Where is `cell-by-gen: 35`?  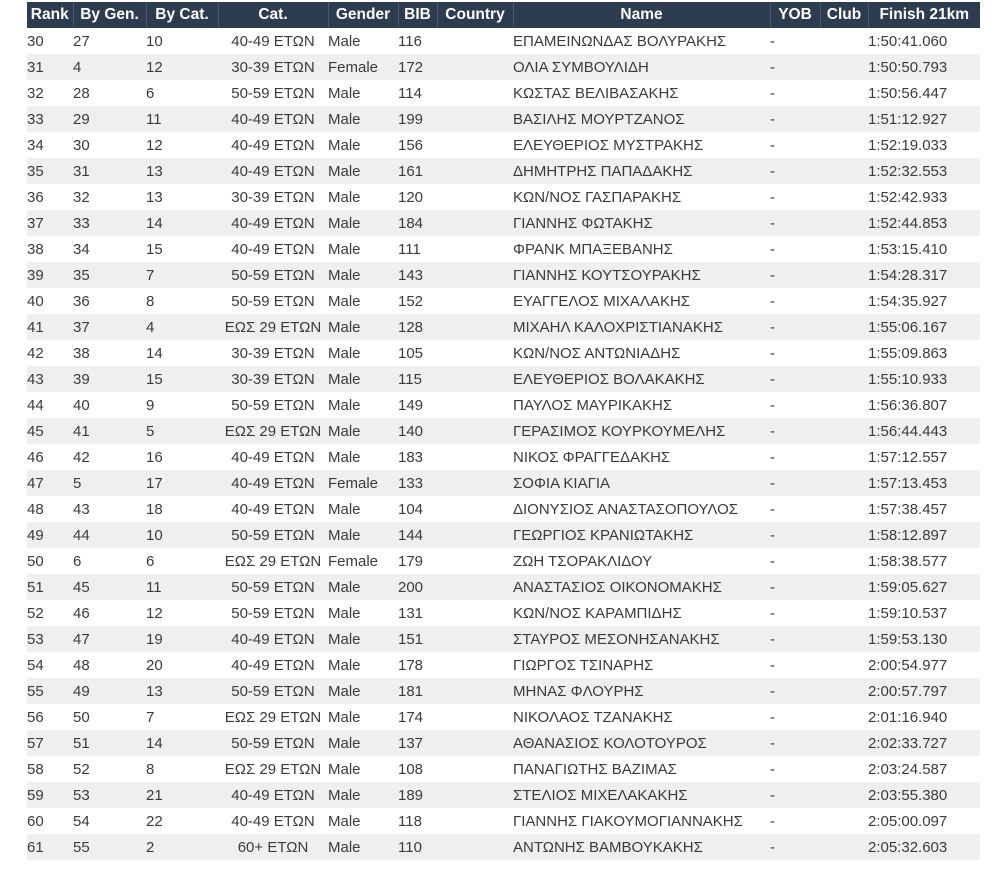 cell-by-gen: 35 is located at coordinates (81, 275).